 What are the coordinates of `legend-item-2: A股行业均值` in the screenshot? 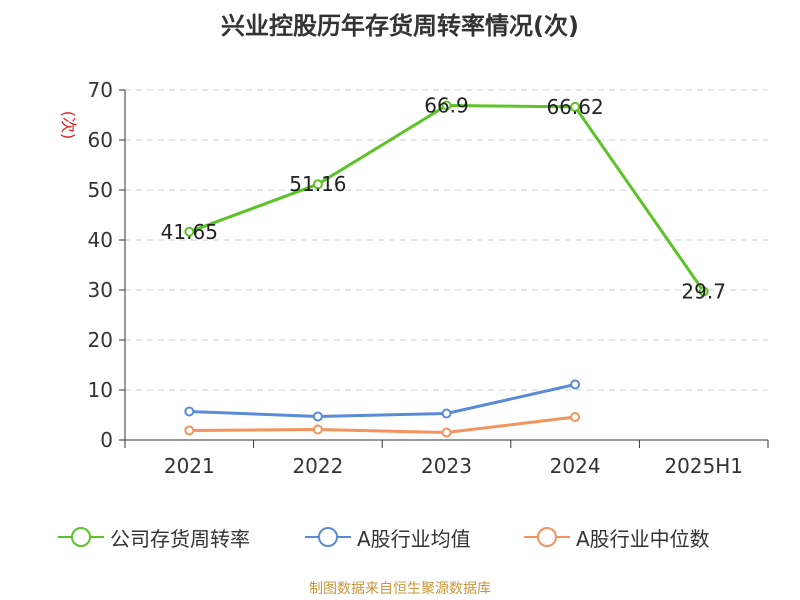 It's located at (388, 537).